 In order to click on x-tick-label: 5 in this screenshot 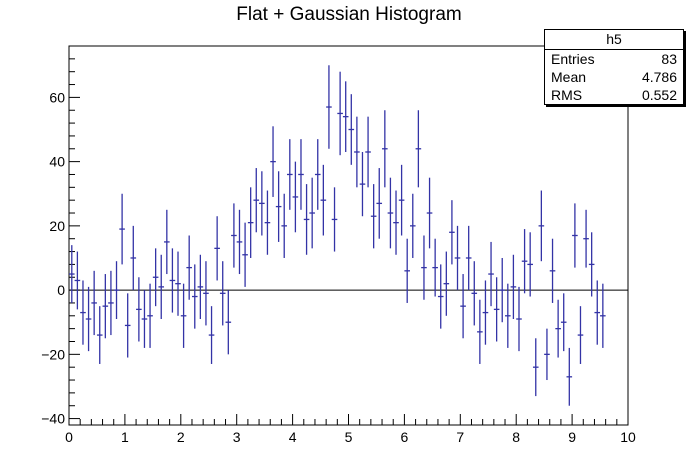, I will do `click(349, 437)`.